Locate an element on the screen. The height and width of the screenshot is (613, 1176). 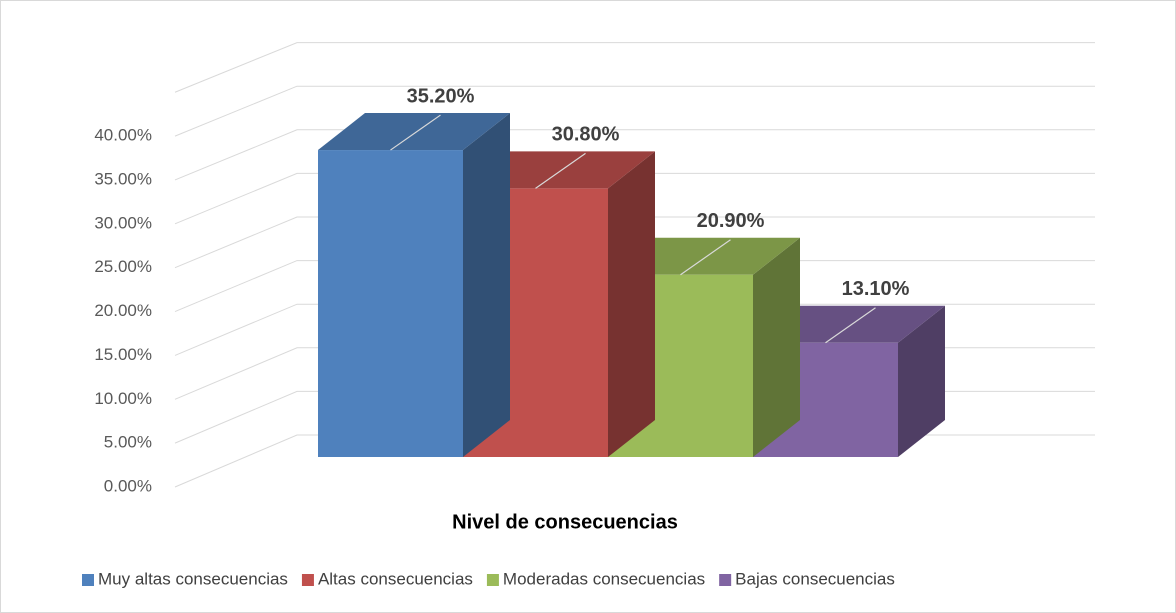
data-label: 30.80% is located at coordinates (586, 135).